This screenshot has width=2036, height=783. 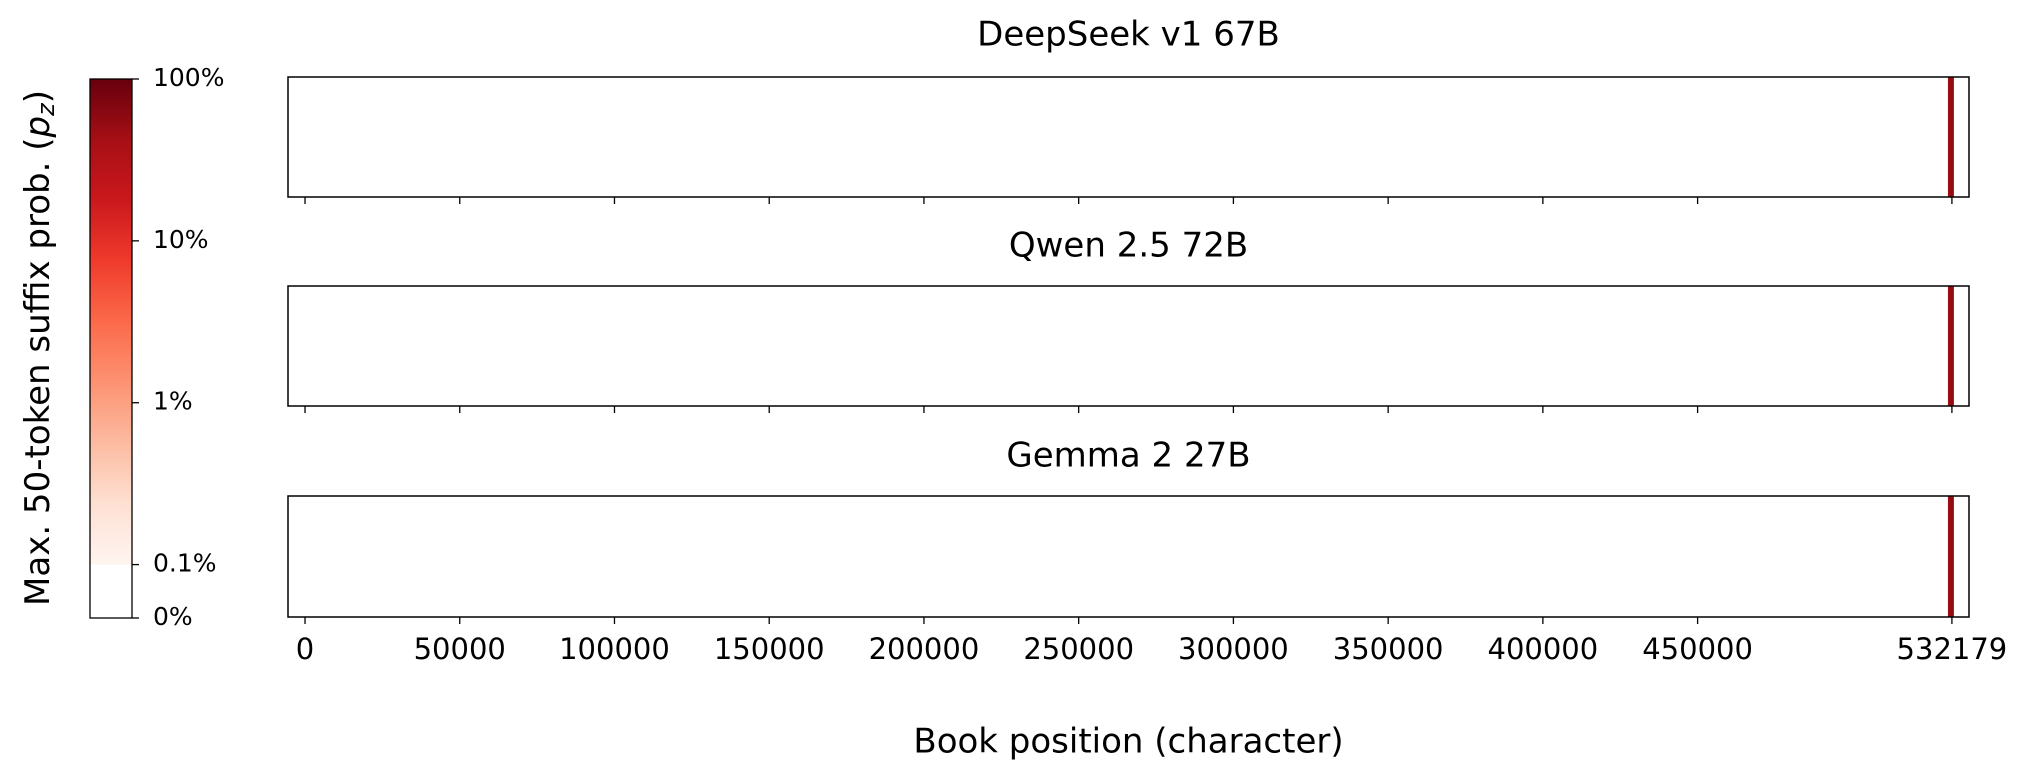 I want to click on colorbar-tick-label: 0.1%, so click(x=185, y=563).